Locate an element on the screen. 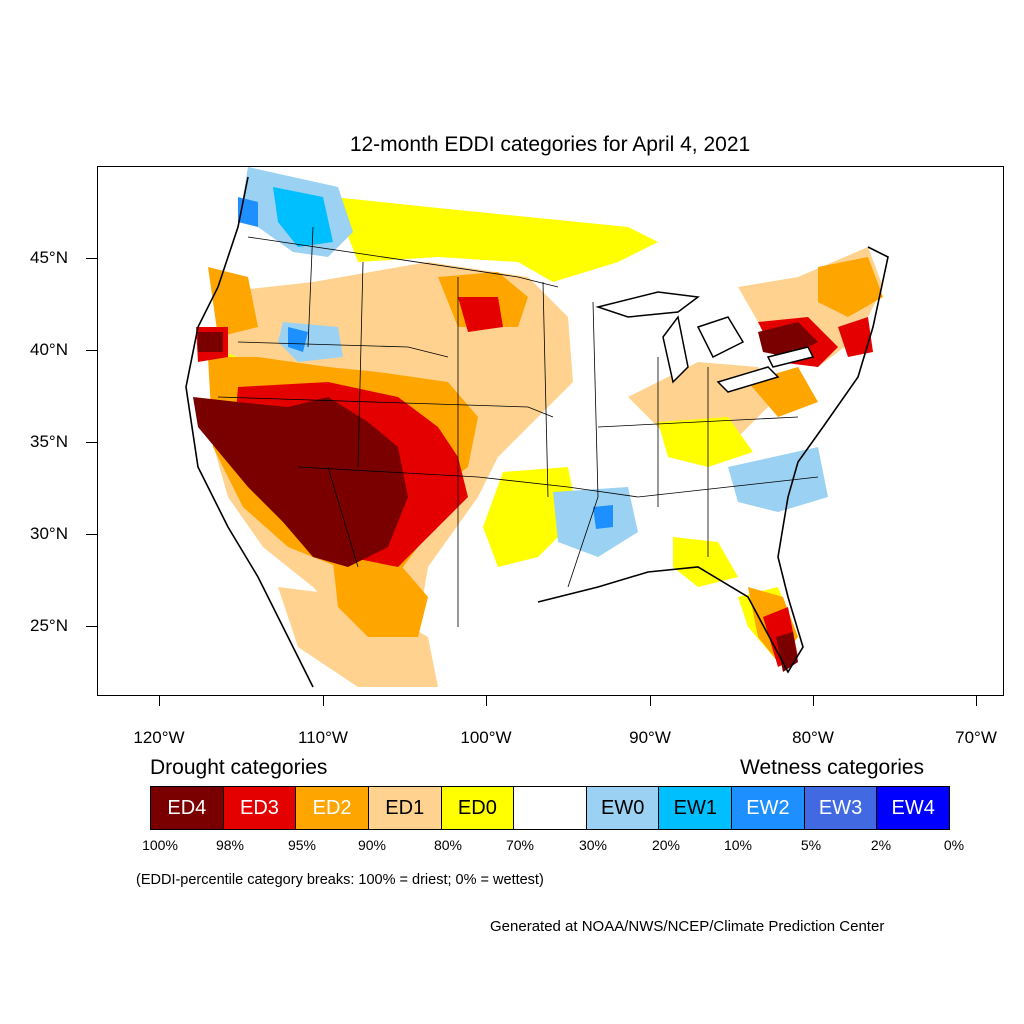 This screenshot has width=1024, height=1024. pct-label: 30% is located at coordinates (593, 845).